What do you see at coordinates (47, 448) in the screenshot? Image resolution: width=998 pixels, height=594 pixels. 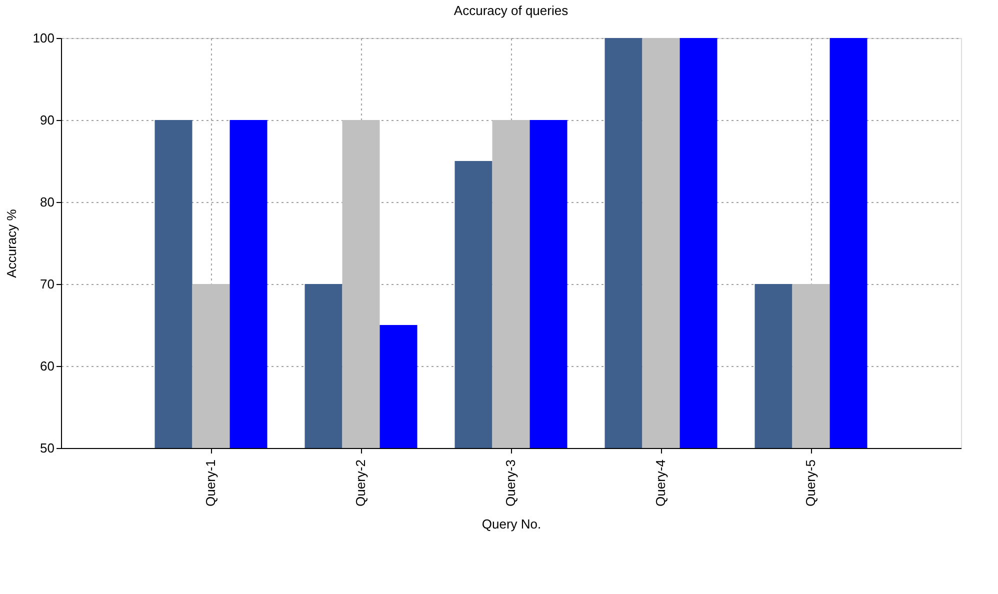 I see `y-tick-label: 50` at bounding box center [47, 448].